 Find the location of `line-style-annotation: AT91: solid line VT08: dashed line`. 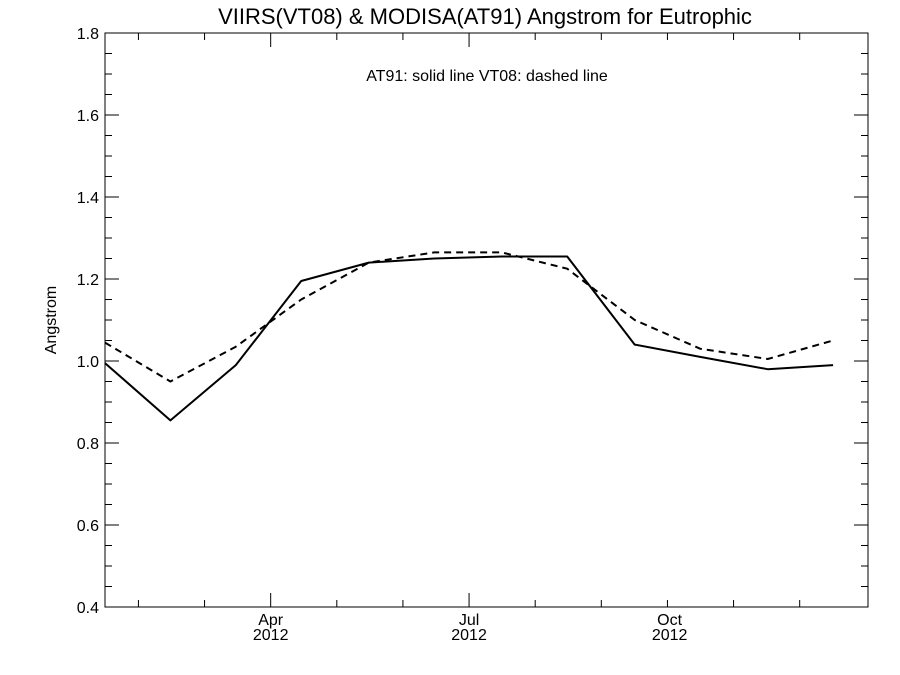

line-style-annotation: AT91: solid line VT08: dashed line is located at coordinates (487, 76).